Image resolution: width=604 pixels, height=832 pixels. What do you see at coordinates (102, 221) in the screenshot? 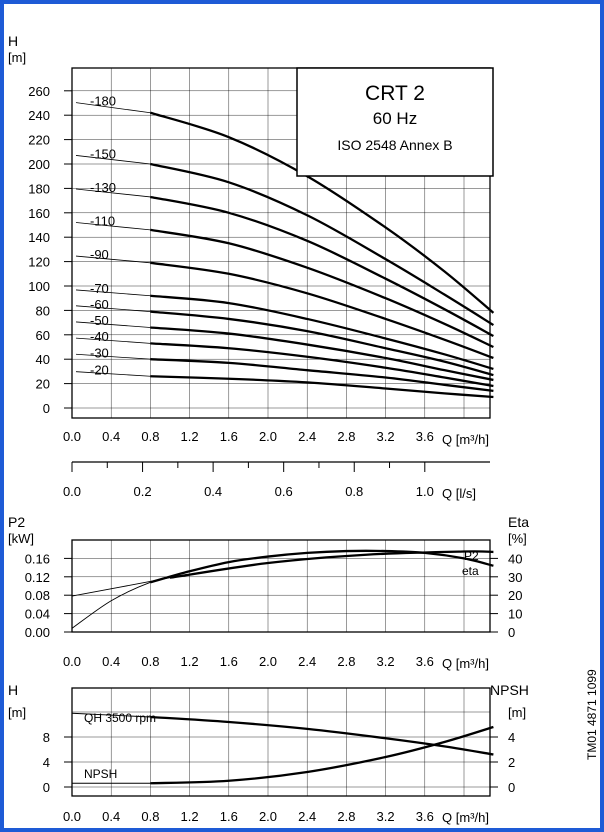
I see `stage-label-110: -110` at bounding box center [102, 221].